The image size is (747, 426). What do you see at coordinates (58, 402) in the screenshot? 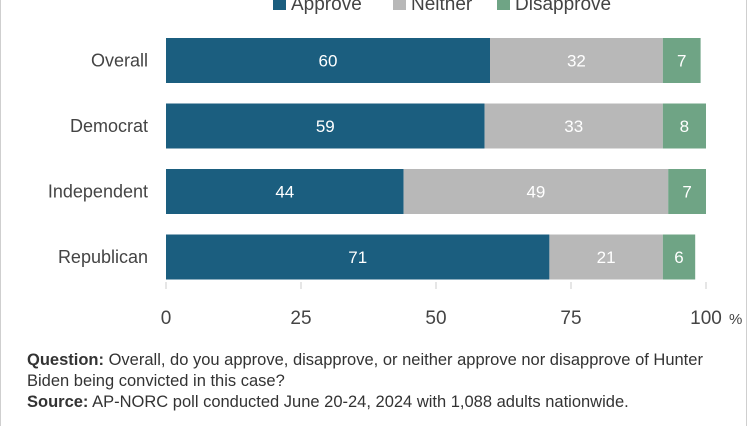
I see `source-label: Source:` at bounding box center [58, 402].